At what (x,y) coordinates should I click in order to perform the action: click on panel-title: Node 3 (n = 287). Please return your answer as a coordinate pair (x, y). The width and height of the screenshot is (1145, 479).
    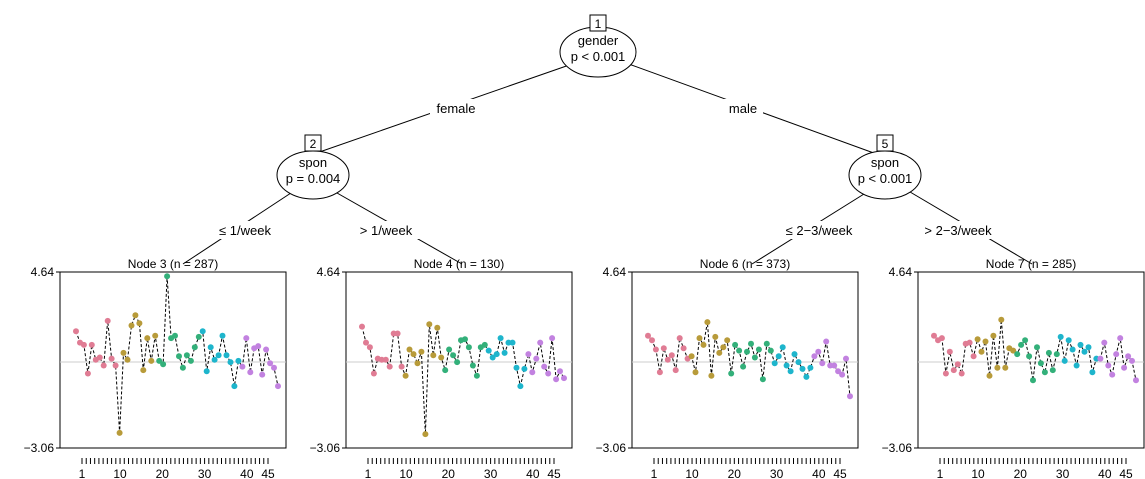
    Looking at the image, I should click on (173, 264).